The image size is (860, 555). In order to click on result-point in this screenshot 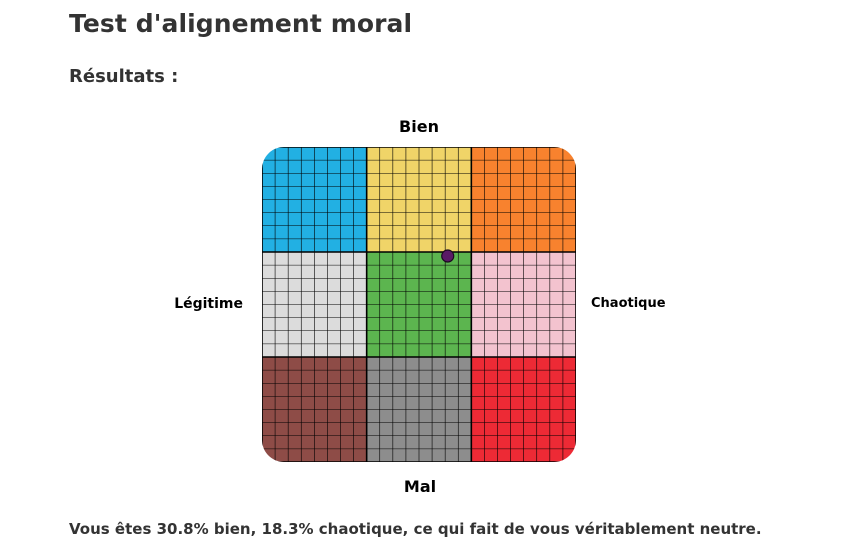, I will do `click(448, 256)`.